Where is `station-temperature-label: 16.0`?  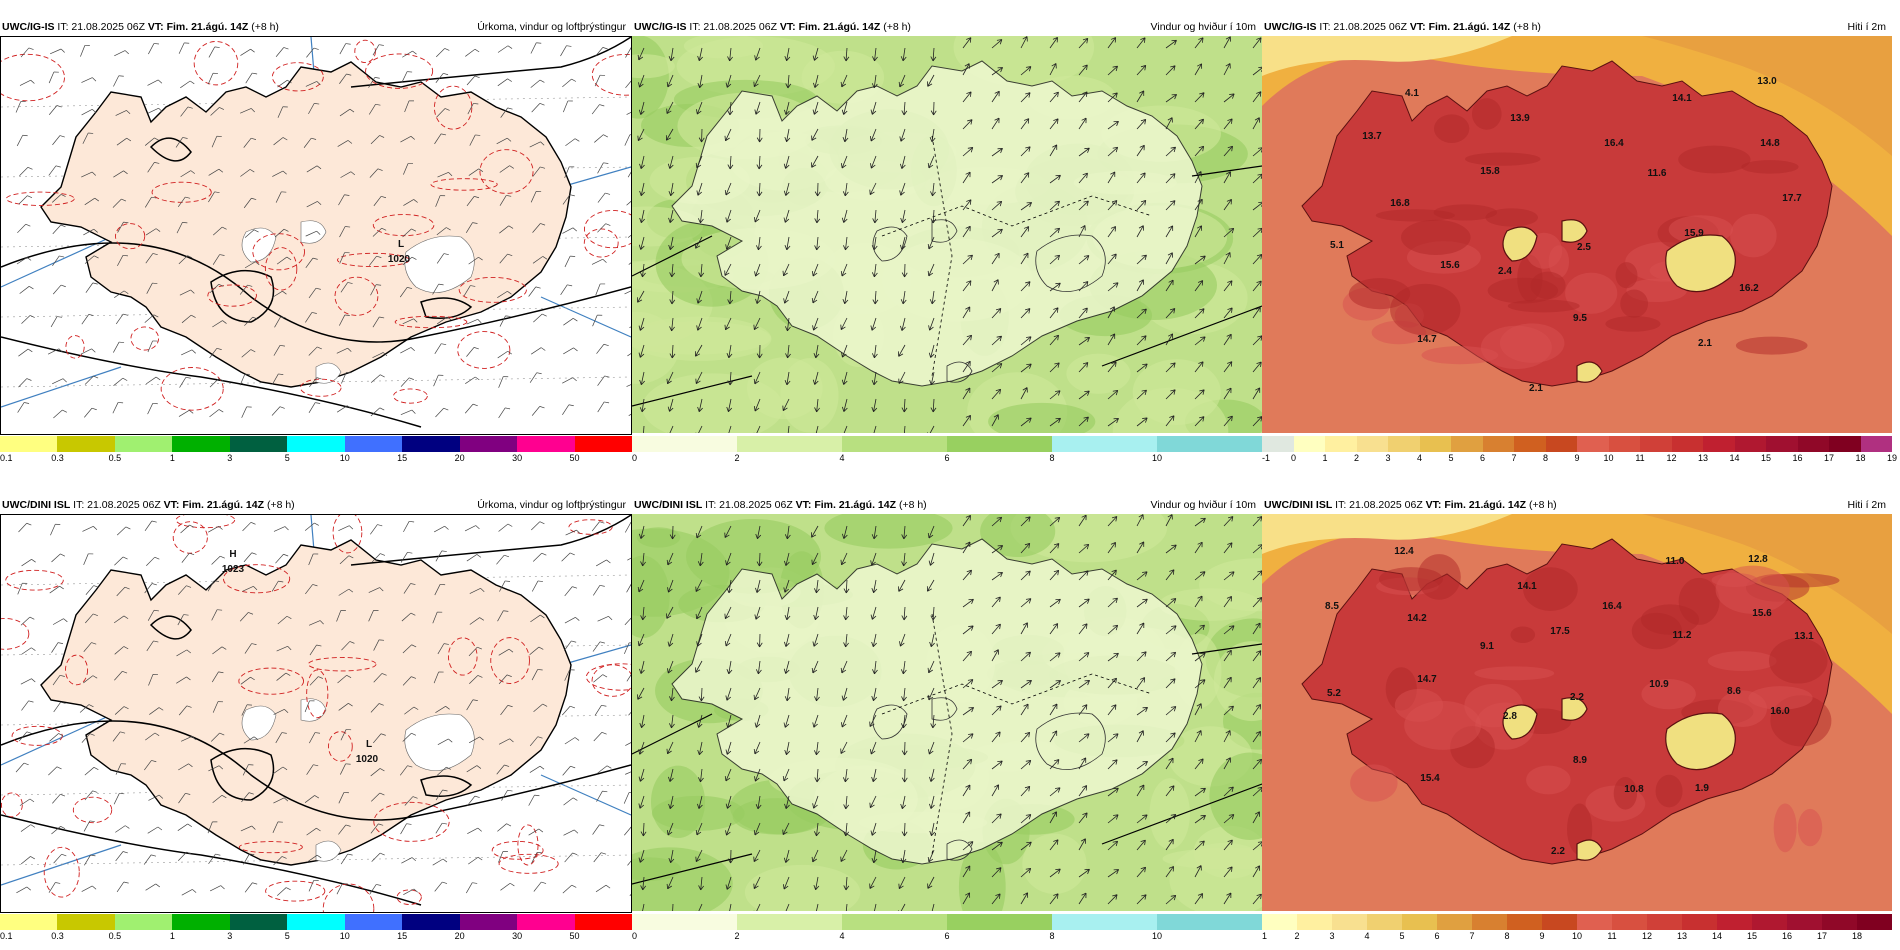
station-temperature-label: 16.0 is located at coordinates (1780, 711).